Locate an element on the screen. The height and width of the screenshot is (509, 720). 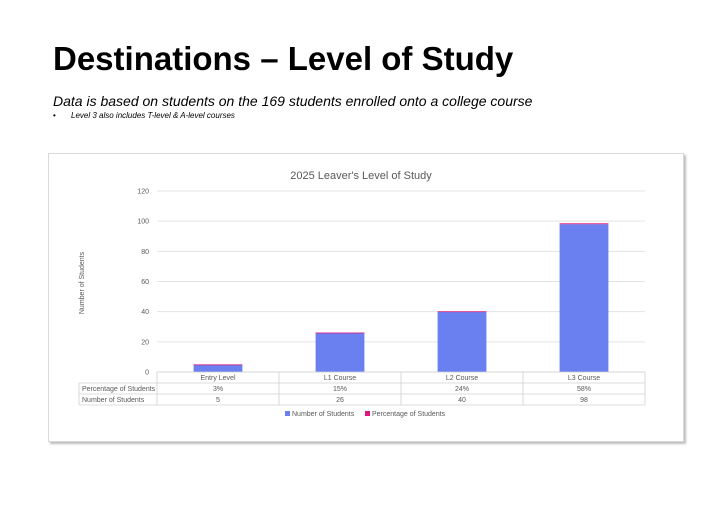
table-cell: 40 is located at coordinates (462, 400).